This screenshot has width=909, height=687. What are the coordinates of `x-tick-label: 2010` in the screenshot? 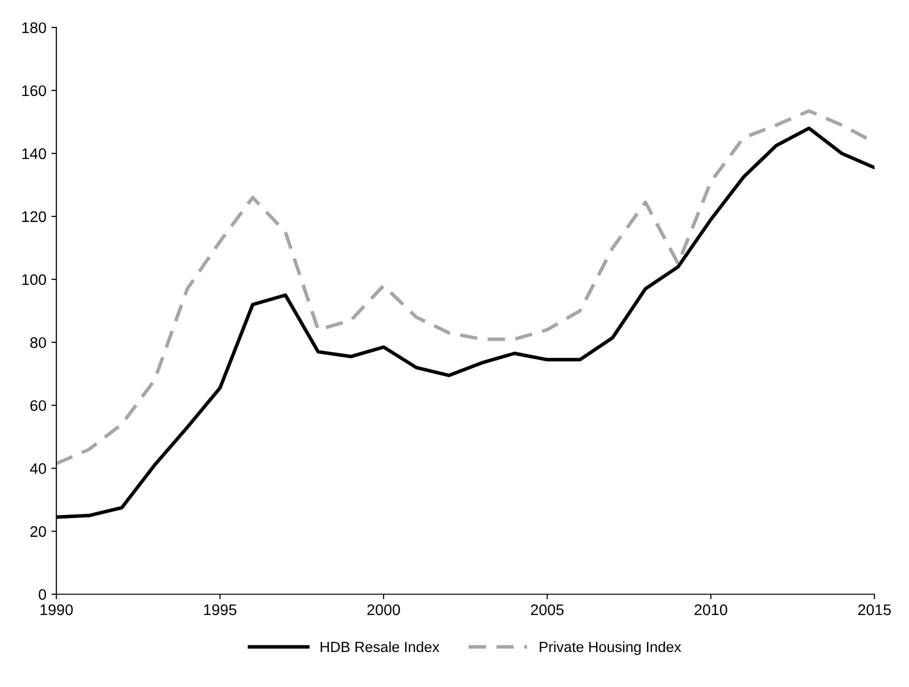 It's located at (711, 610).